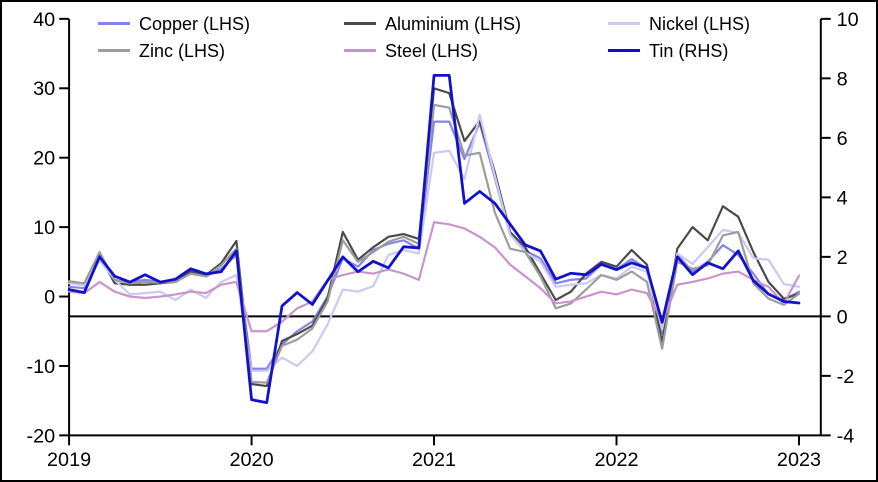  I want to click on left-axis-tick-label: 40, so click(44, 20).